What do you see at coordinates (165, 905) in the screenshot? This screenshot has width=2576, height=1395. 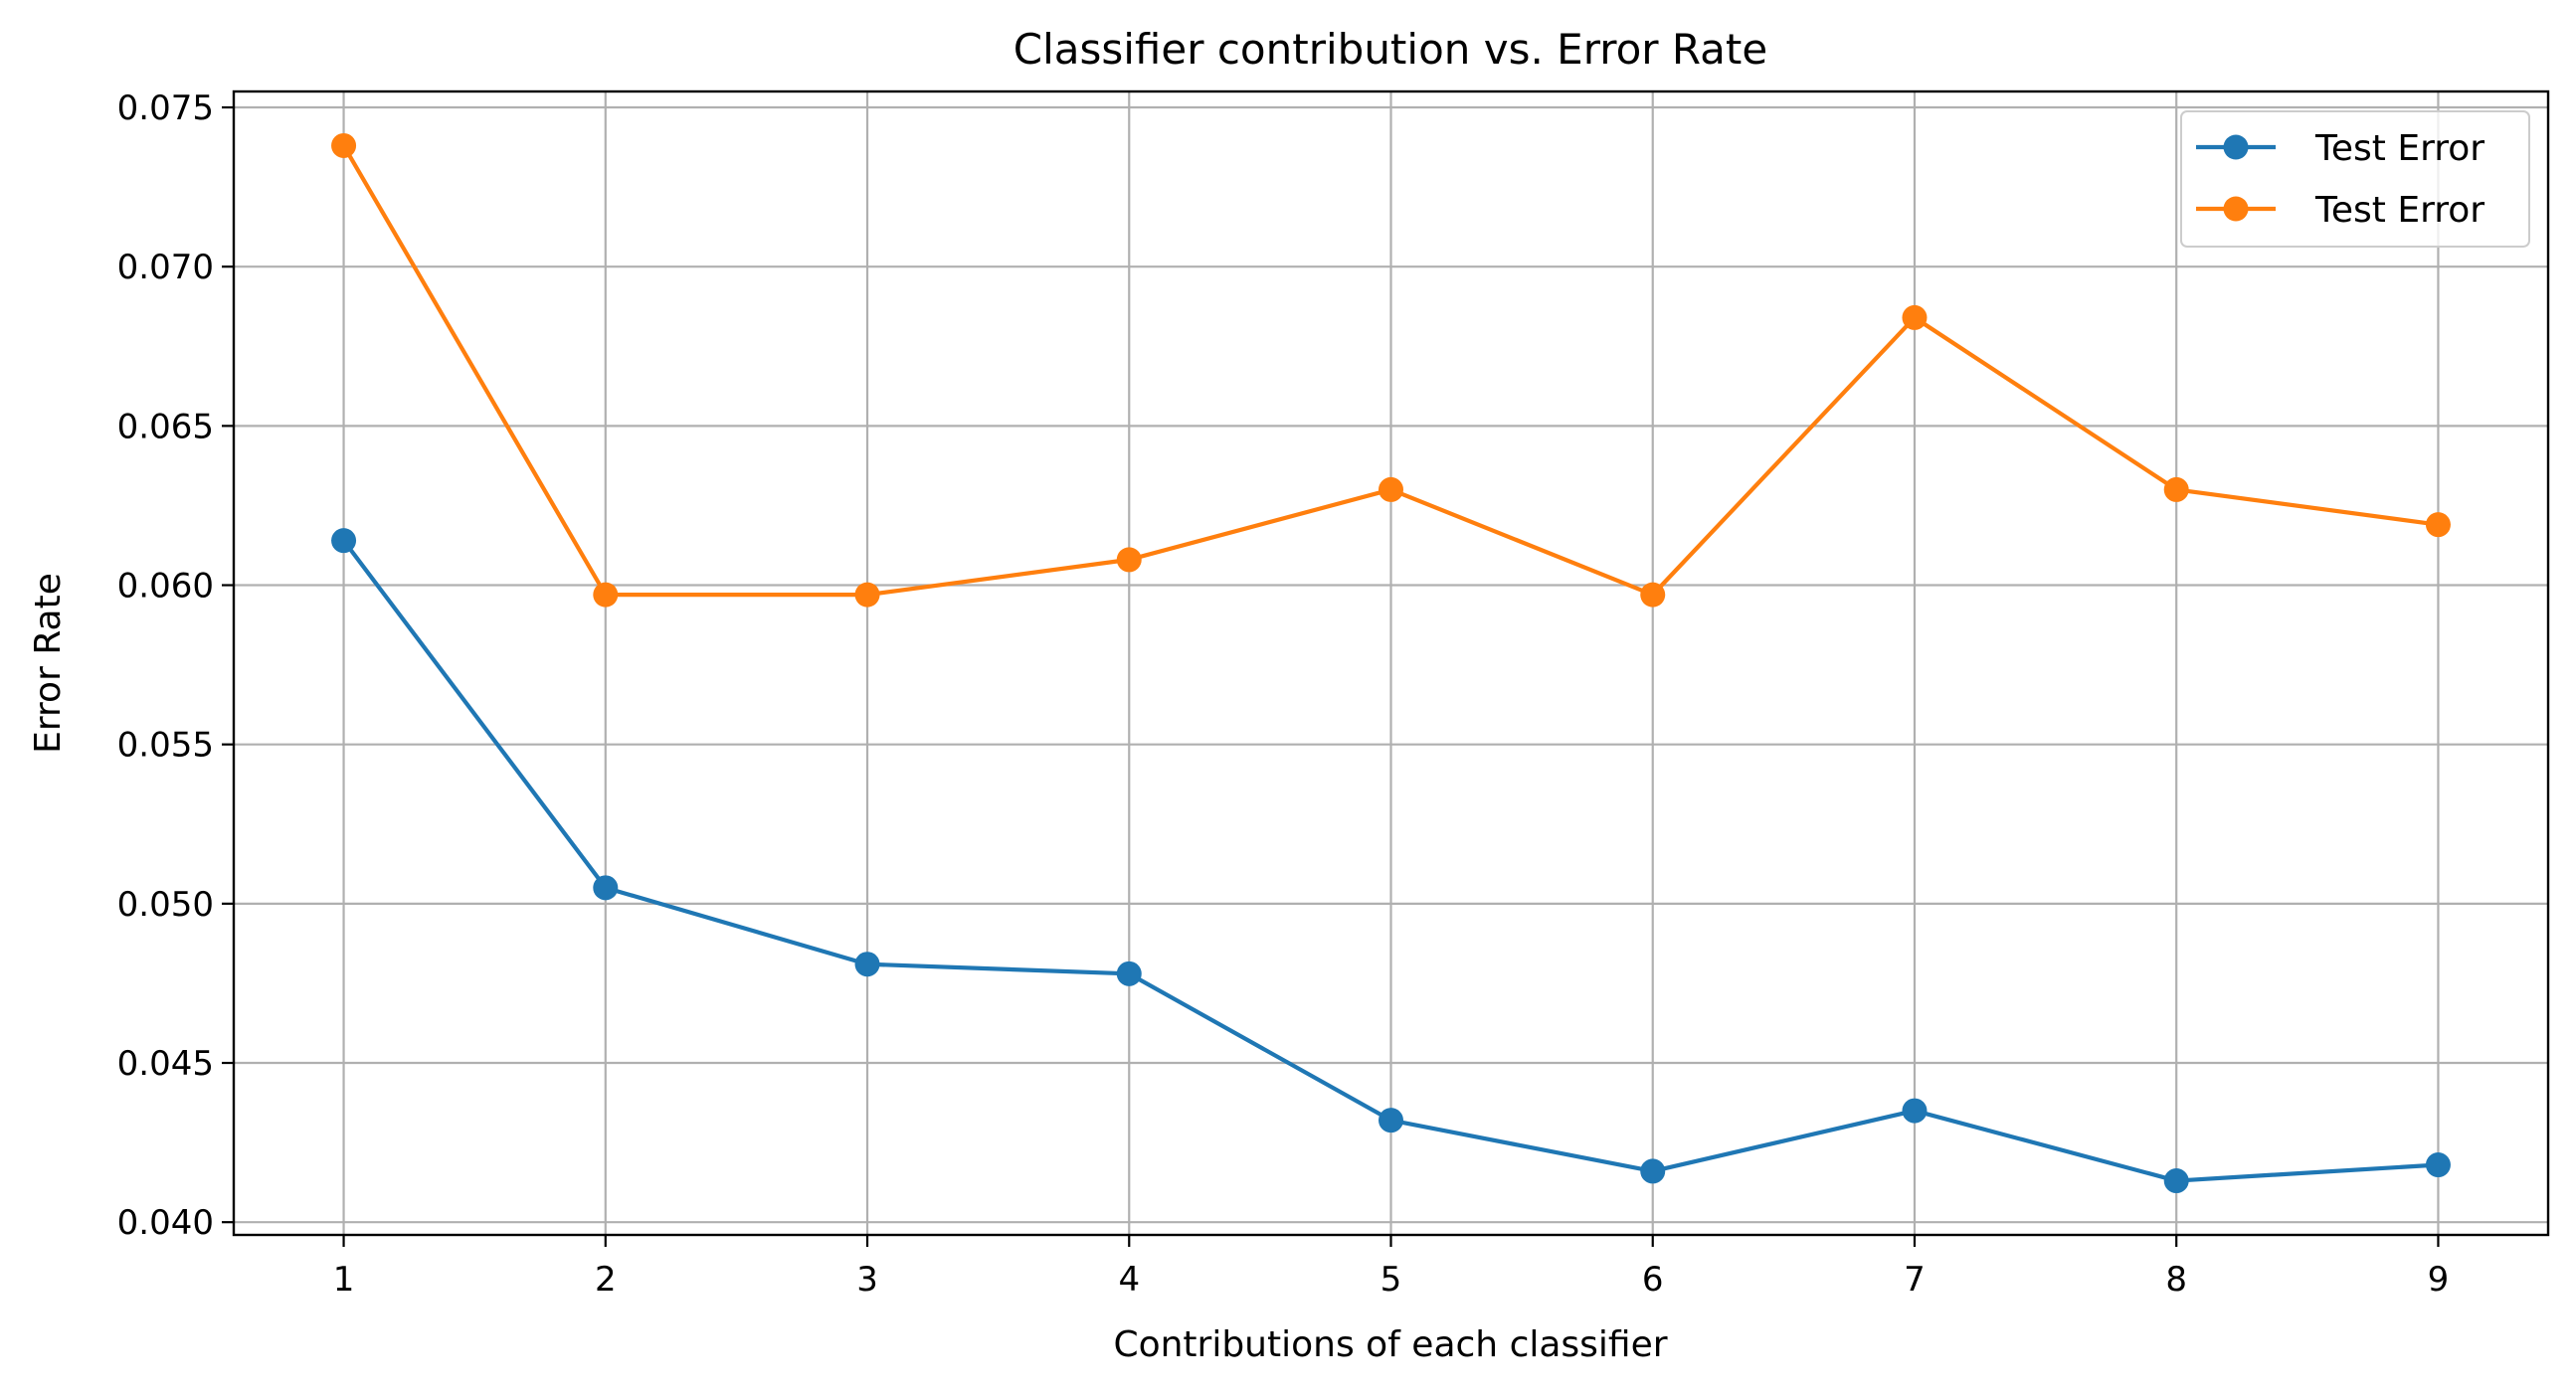 I see `y-tick-label: 0.050` at bounding box center [165, 905].